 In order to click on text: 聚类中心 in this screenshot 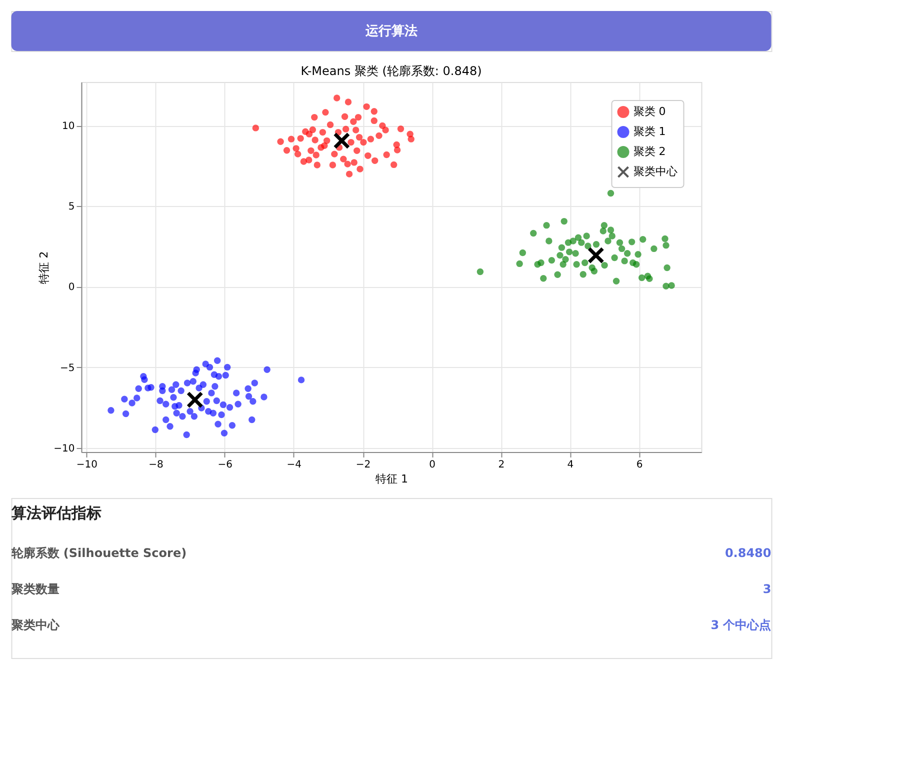, I will do `click(35, 625)`.